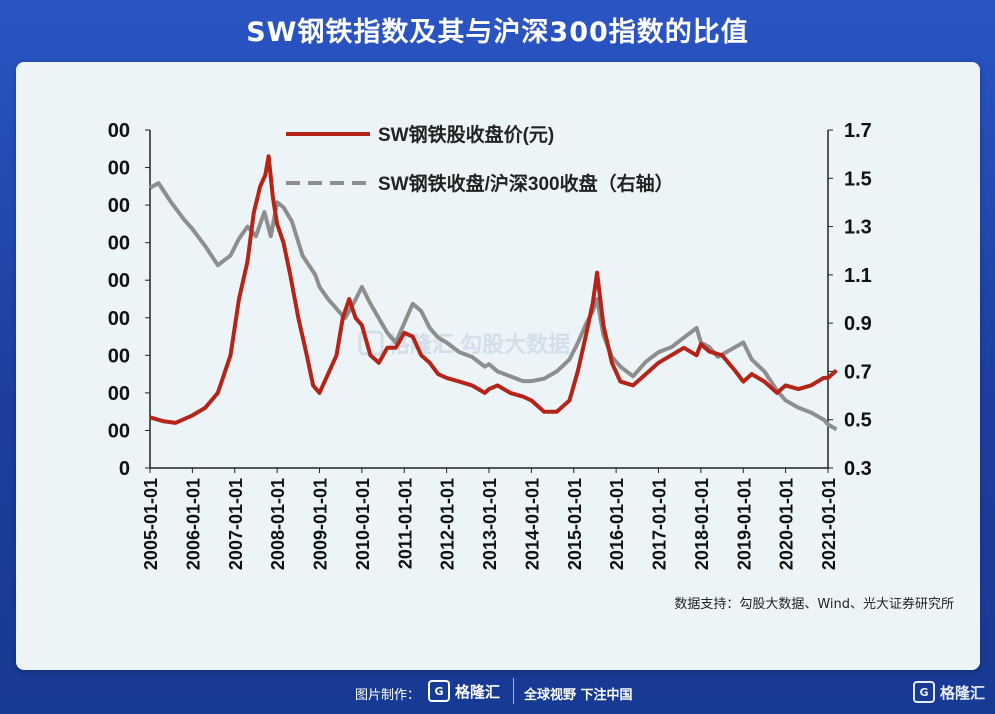 This screenshot has width=995, height=714. I want to click on x-tick-label: 2014-01-01, so click(532, 524).